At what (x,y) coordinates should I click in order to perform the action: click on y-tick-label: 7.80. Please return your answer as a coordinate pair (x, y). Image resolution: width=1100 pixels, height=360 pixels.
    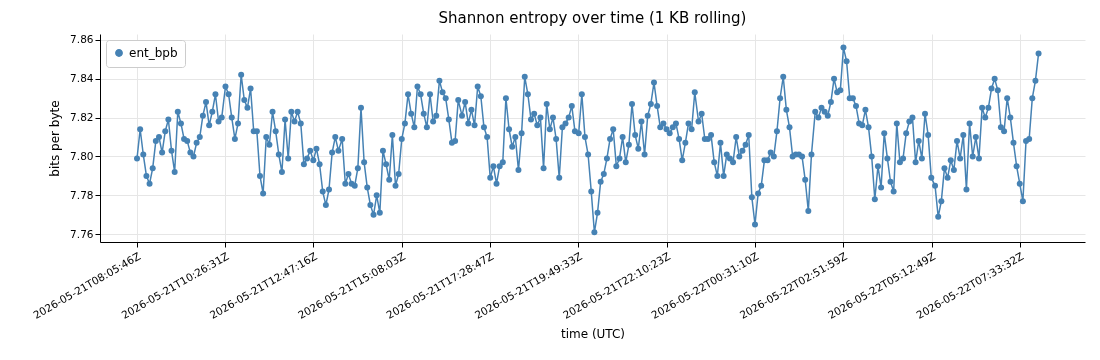
    Looking at the image, I should click on (82, 155).